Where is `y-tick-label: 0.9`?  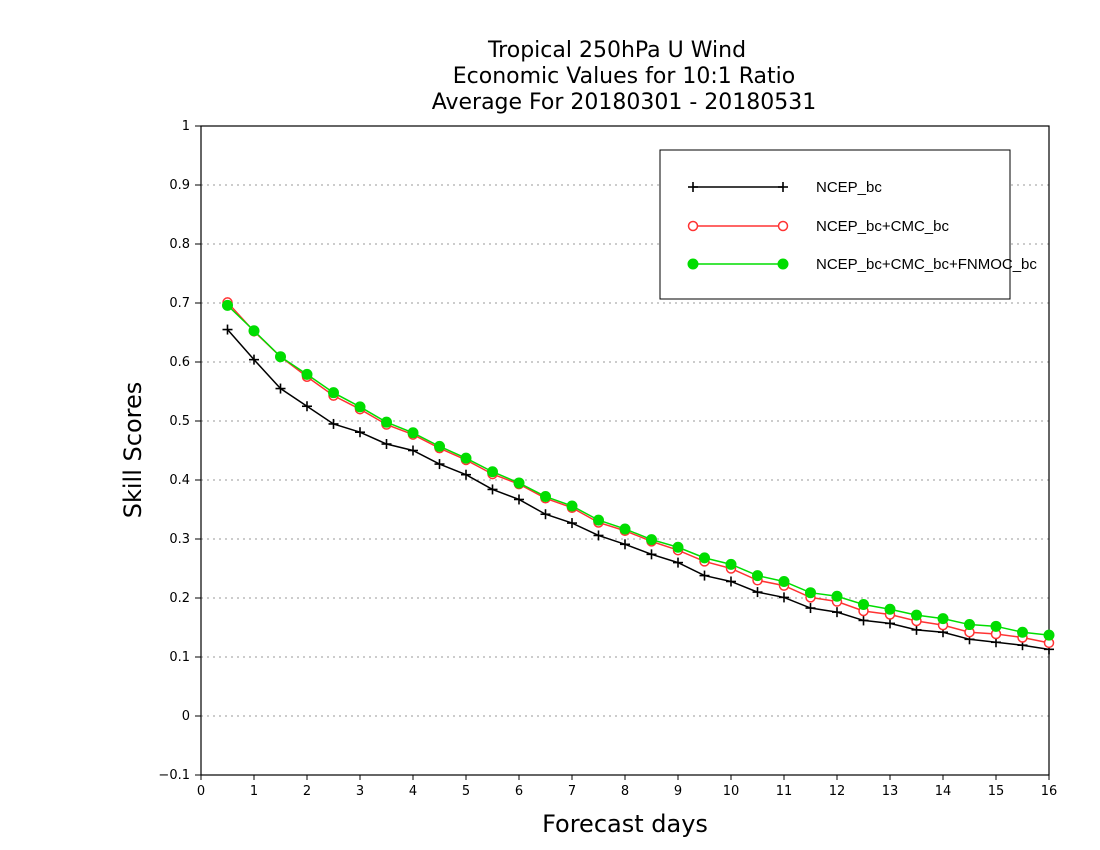 y-tick-label: 0.9 is located at coordinates (179, 185).